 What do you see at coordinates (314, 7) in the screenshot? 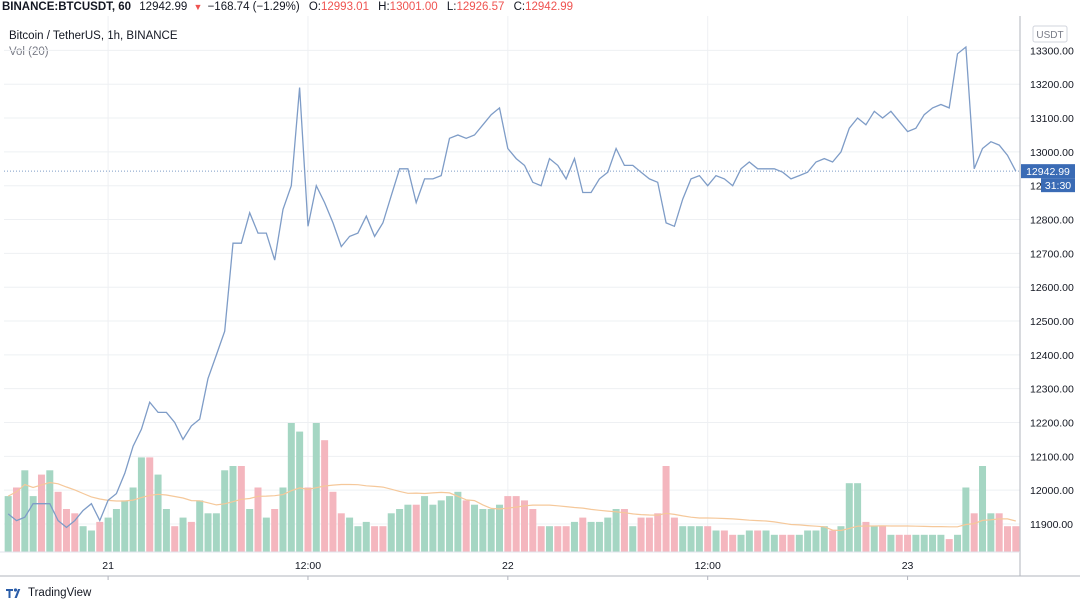
I see `open-label: O:` at bounding box center [314, 7].